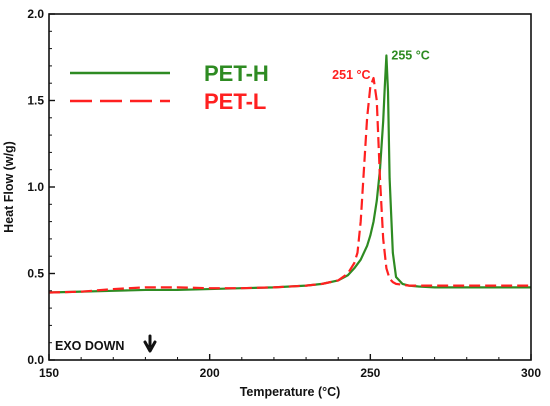 The image size is (550, 406). Describe the element at coordinates (370, 373) in the screenshot. I see `x-tick-label: 250` at that location.